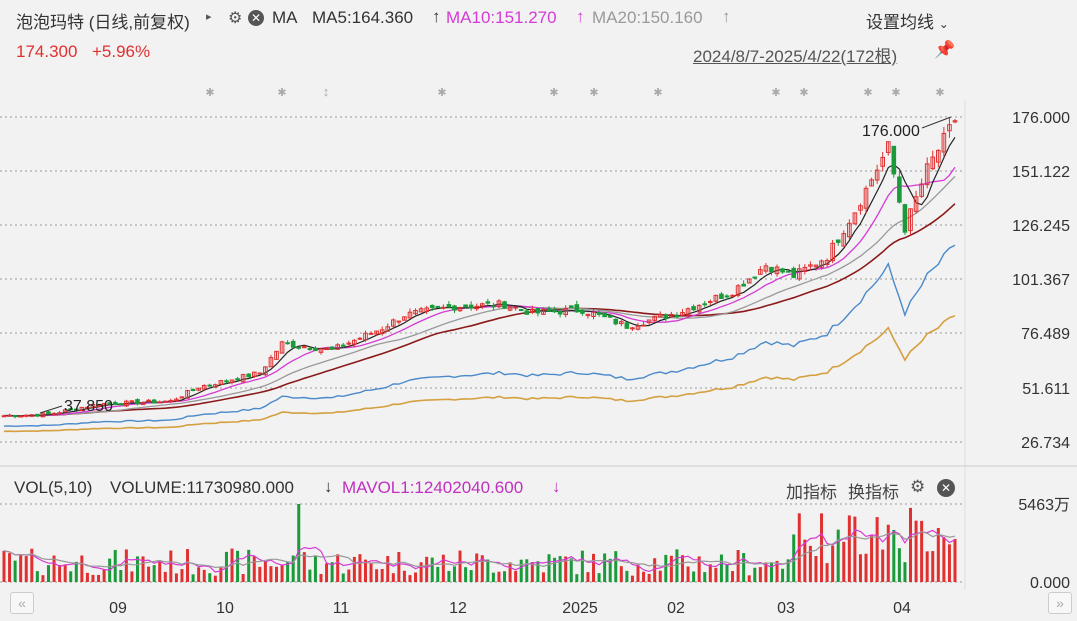 The width and height of the screenshot is (1077, 621). Describe the element at coordinates (873, 492) in the screenshot. I see `switch-indicator-button: 换指标` at that location.